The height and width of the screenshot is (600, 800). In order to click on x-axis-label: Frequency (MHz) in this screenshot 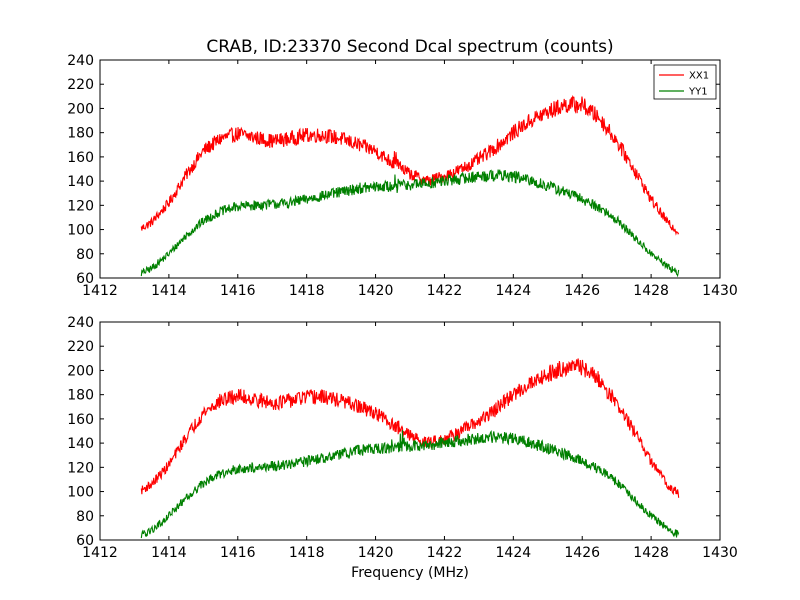, I will do `click(410, 573)`.